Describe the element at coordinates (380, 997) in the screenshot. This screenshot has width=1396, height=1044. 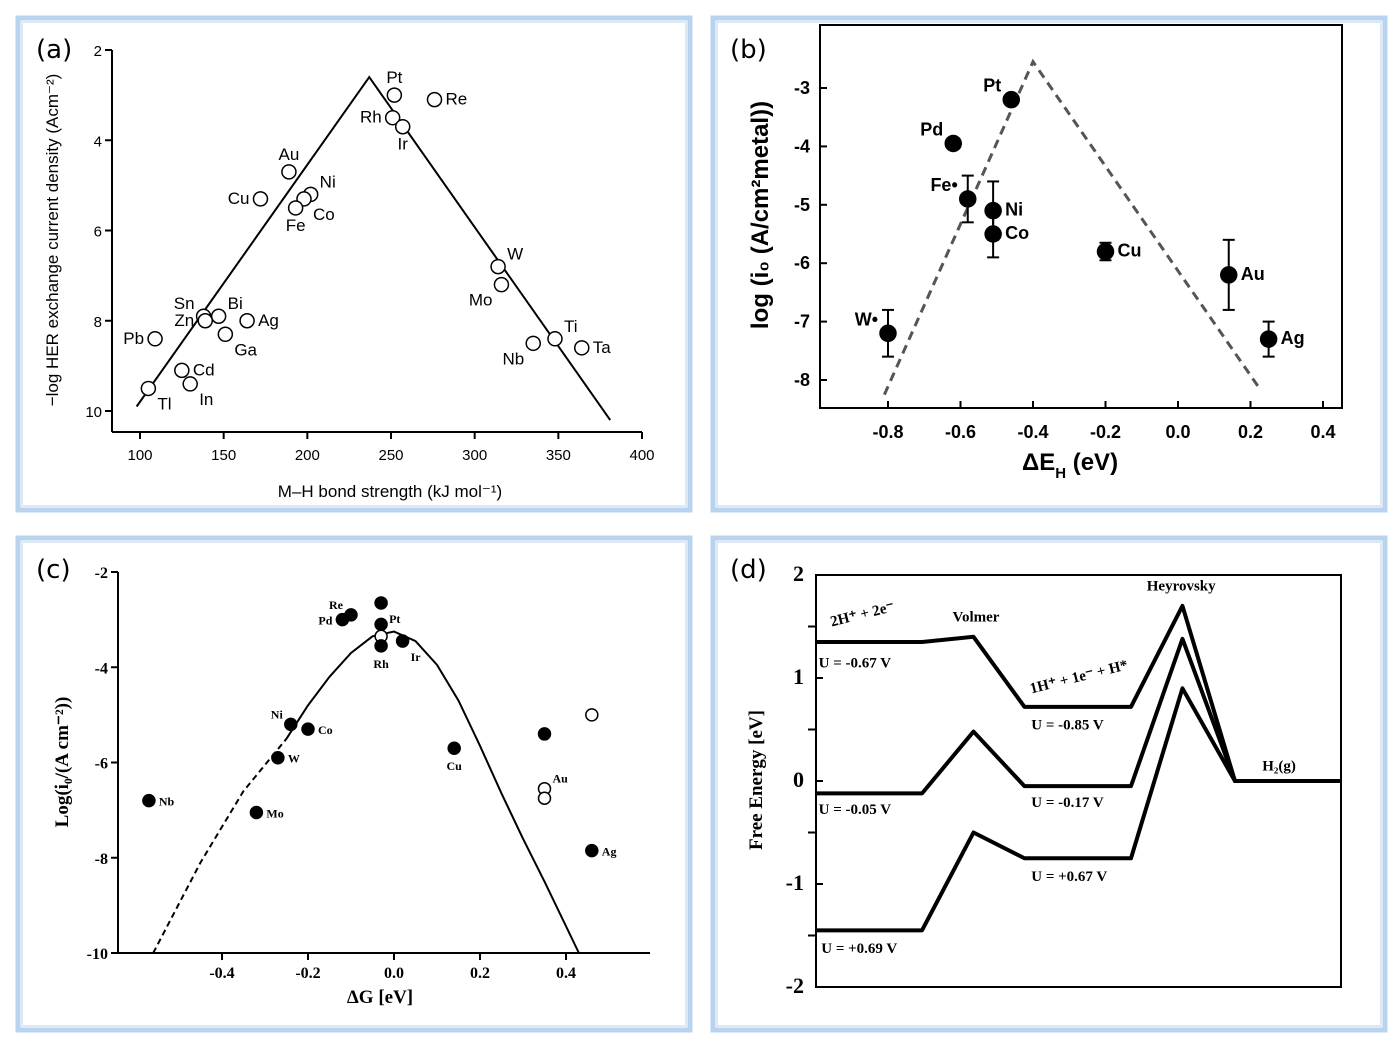
I see `x-axis-label: ΔG [eV]` at that location.